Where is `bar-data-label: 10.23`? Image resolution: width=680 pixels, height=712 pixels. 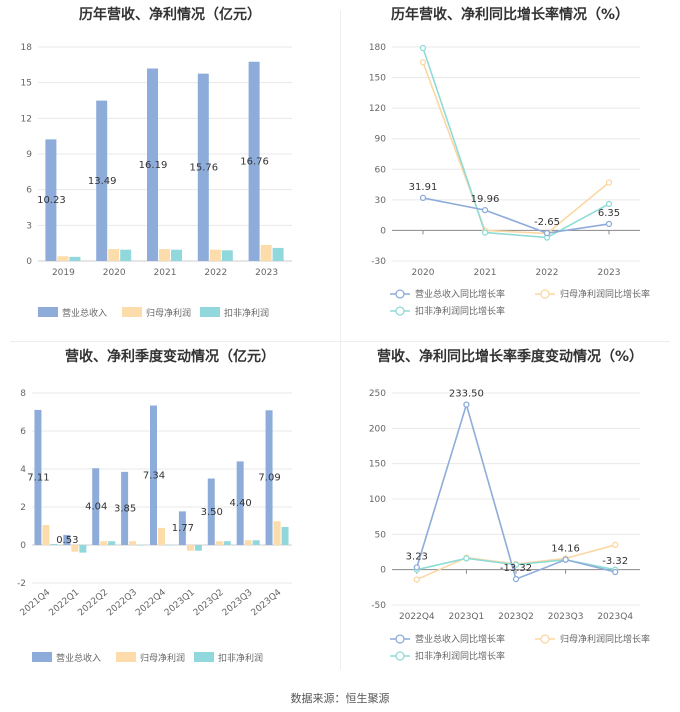 bar-data-label: 10.23 is located at coordinates (51, 200).